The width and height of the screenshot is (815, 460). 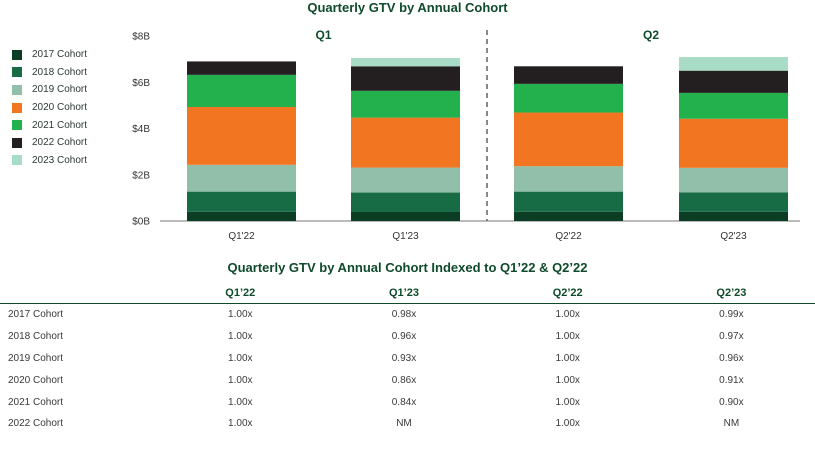 I want to click on legend-item: 2021 Cohort, so click(x=49, y=125).